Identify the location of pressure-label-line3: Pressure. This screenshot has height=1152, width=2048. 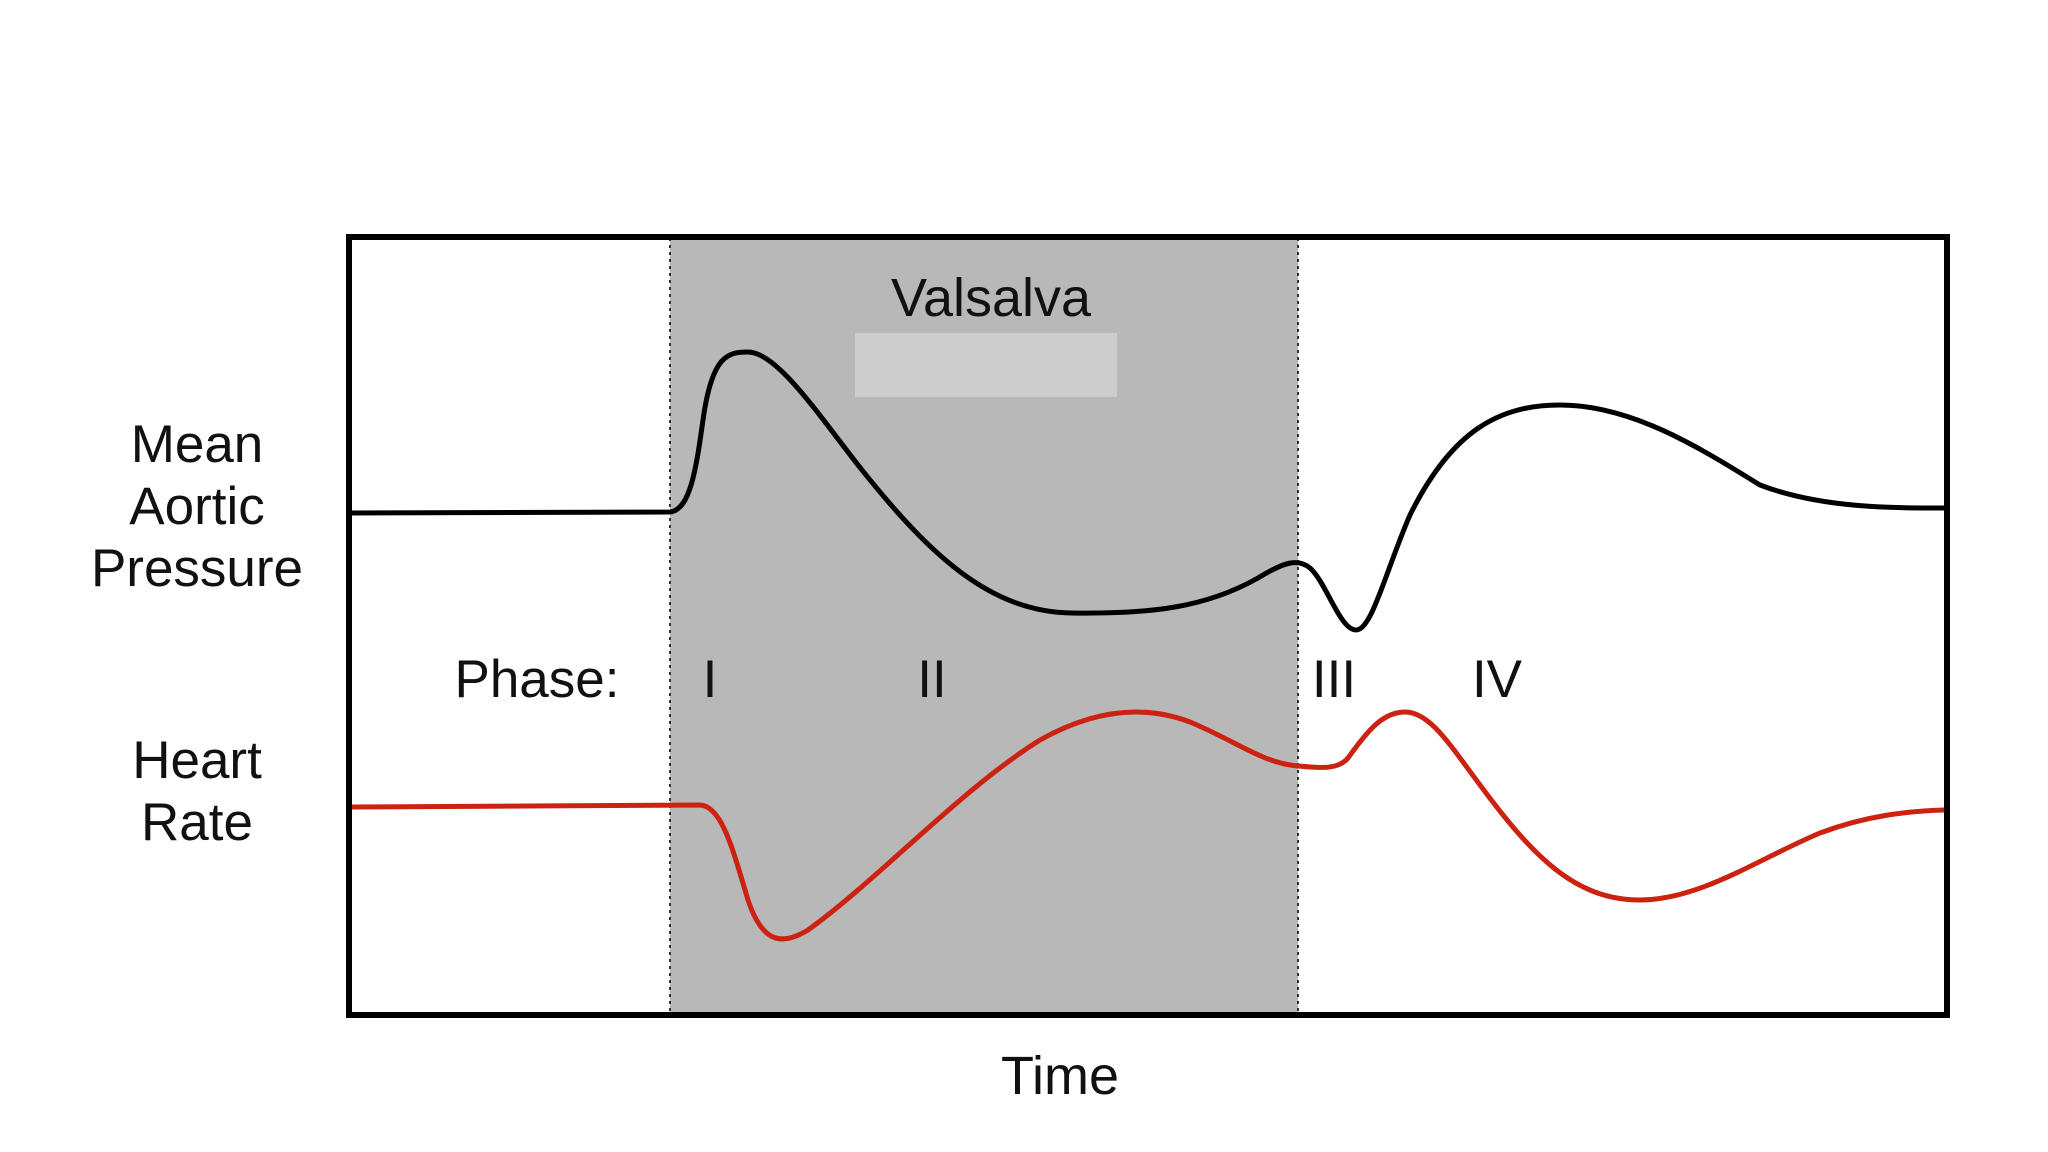
(197, 568).